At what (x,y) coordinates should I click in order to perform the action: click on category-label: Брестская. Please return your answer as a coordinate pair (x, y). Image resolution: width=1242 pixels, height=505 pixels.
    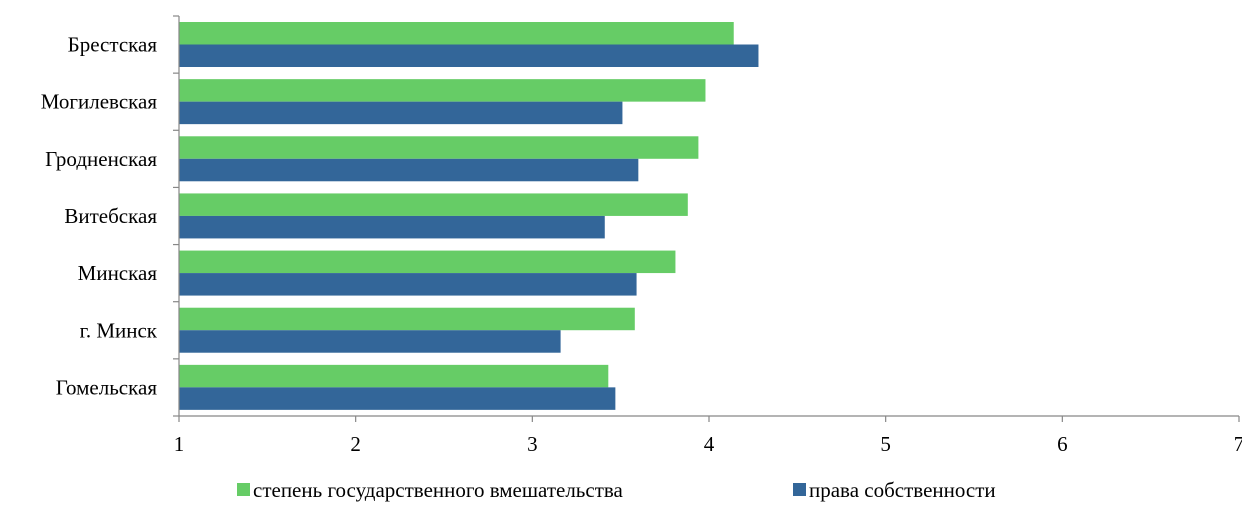
    Looking at the image, I should click on (113, 45).